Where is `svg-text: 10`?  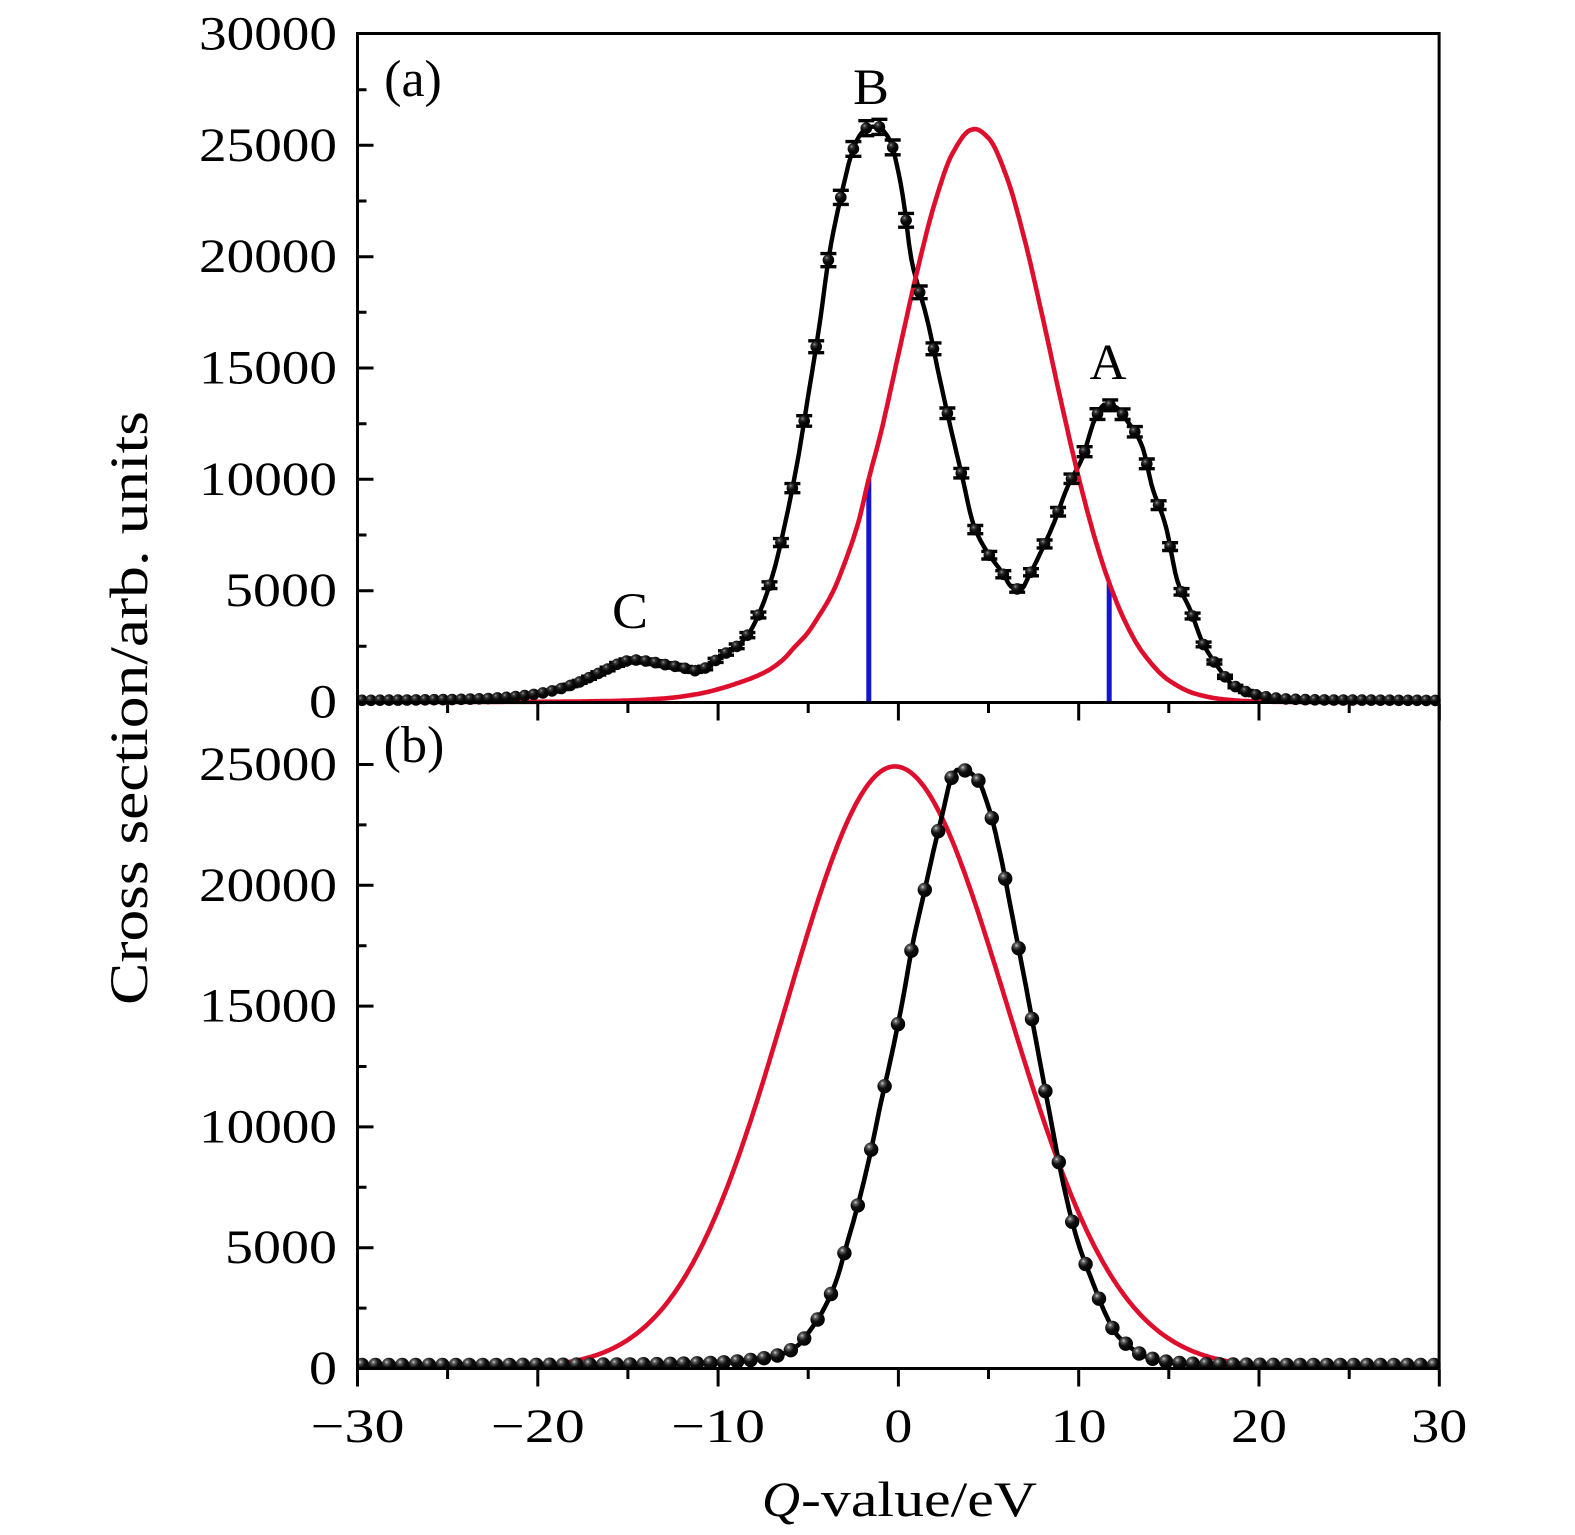 svg-text: 10 is located at coordinates (1079, 1426).